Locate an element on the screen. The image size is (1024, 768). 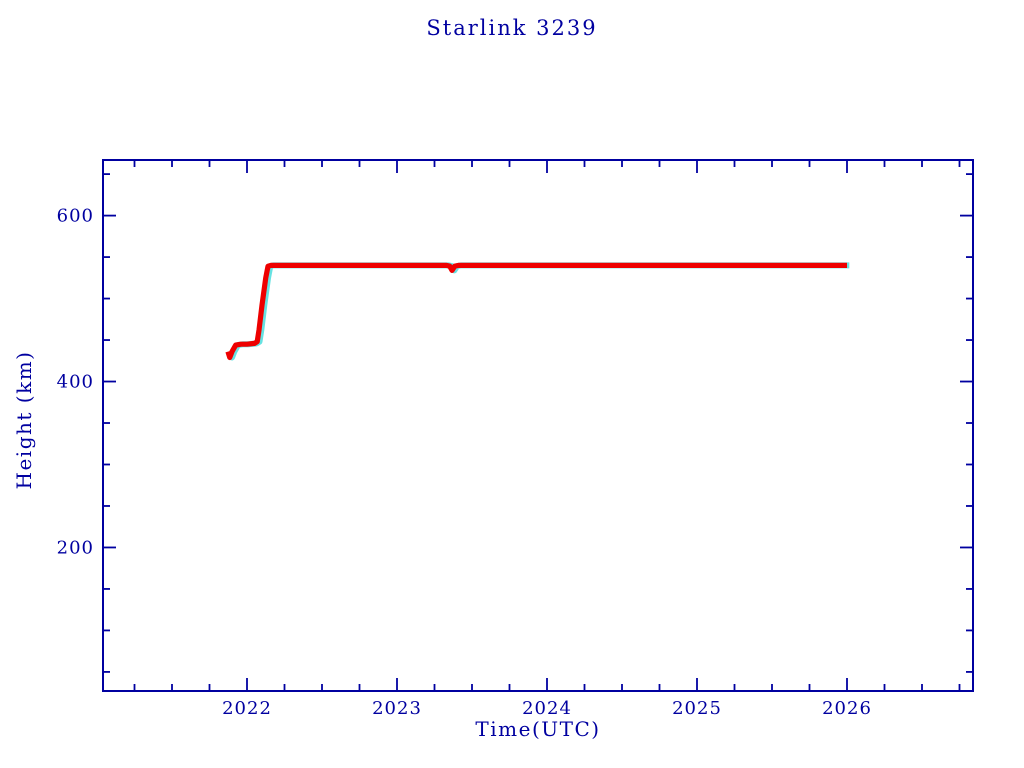
chart-title: Starlink 3239 is located at coordinates (512, 28).